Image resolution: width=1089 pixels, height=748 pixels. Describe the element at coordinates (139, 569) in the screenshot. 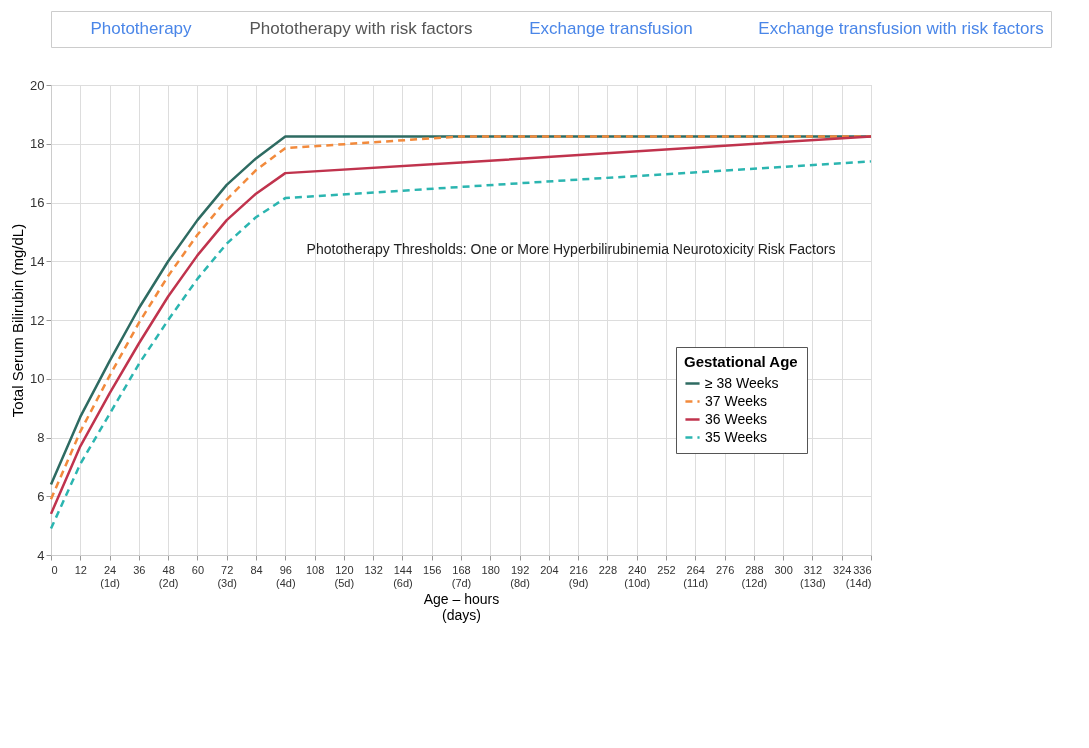

I see `x-tick-label: 36` at that location.